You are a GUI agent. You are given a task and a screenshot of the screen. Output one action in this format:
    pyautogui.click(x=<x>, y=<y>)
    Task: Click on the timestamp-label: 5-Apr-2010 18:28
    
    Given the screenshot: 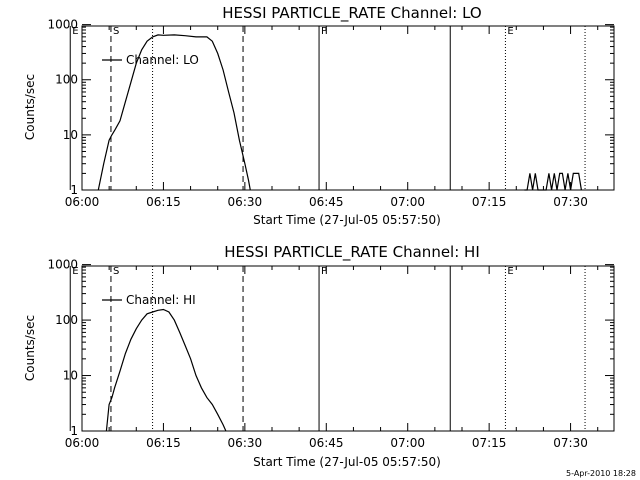 What is the action you would take?
    pyautogui.click(x=601, y=473)
    